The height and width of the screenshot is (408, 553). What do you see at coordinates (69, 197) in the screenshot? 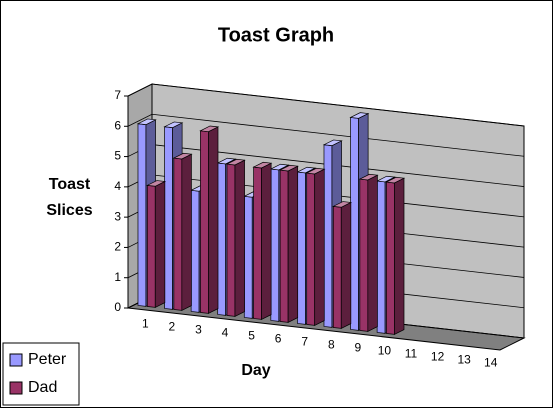
I see `y-axis-label: Toast Slices` at bounding box center [69, 197].